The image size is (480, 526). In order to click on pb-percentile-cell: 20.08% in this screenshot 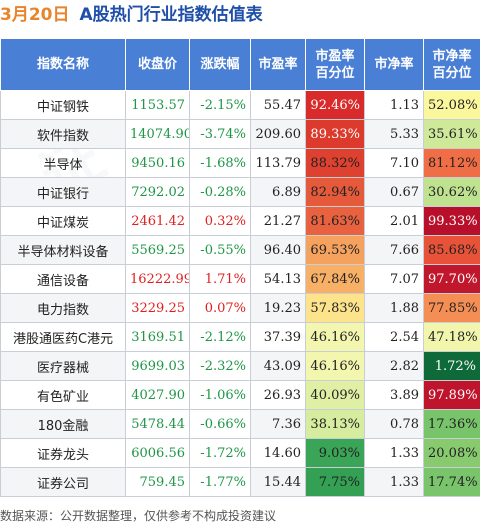, I will do `click(451, 453)`.